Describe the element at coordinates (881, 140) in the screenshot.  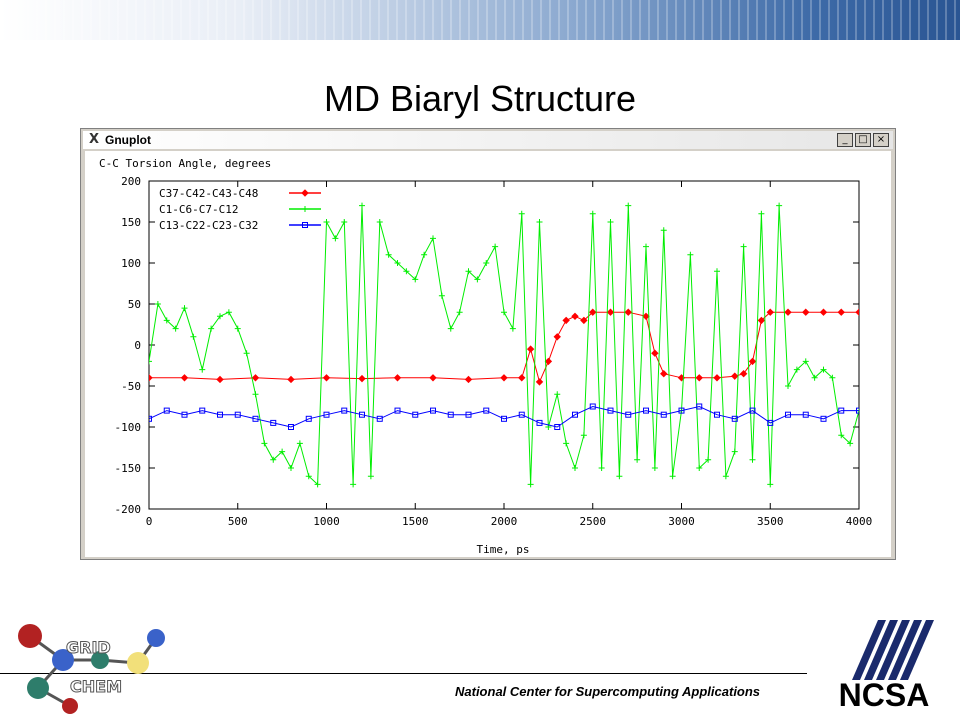
I see `close-button: ×` at that location.